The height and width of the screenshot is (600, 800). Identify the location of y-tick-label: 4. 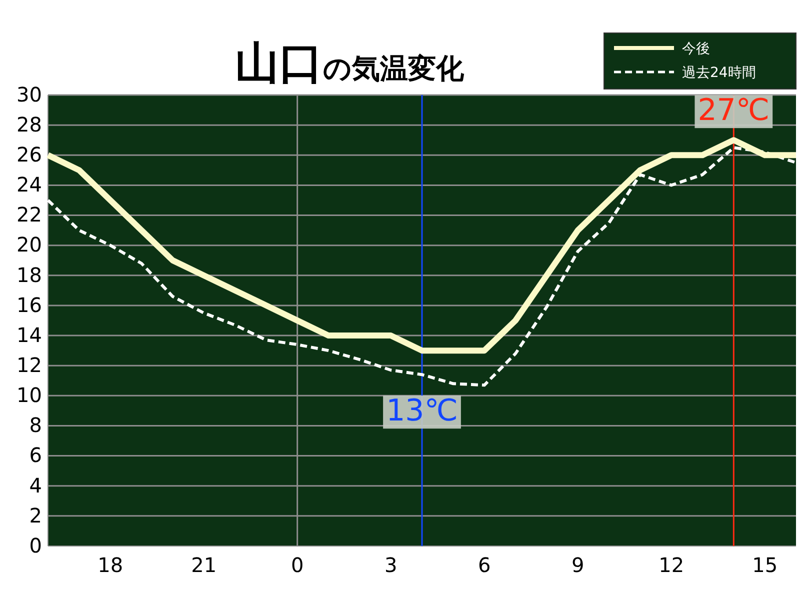
(35, 485).